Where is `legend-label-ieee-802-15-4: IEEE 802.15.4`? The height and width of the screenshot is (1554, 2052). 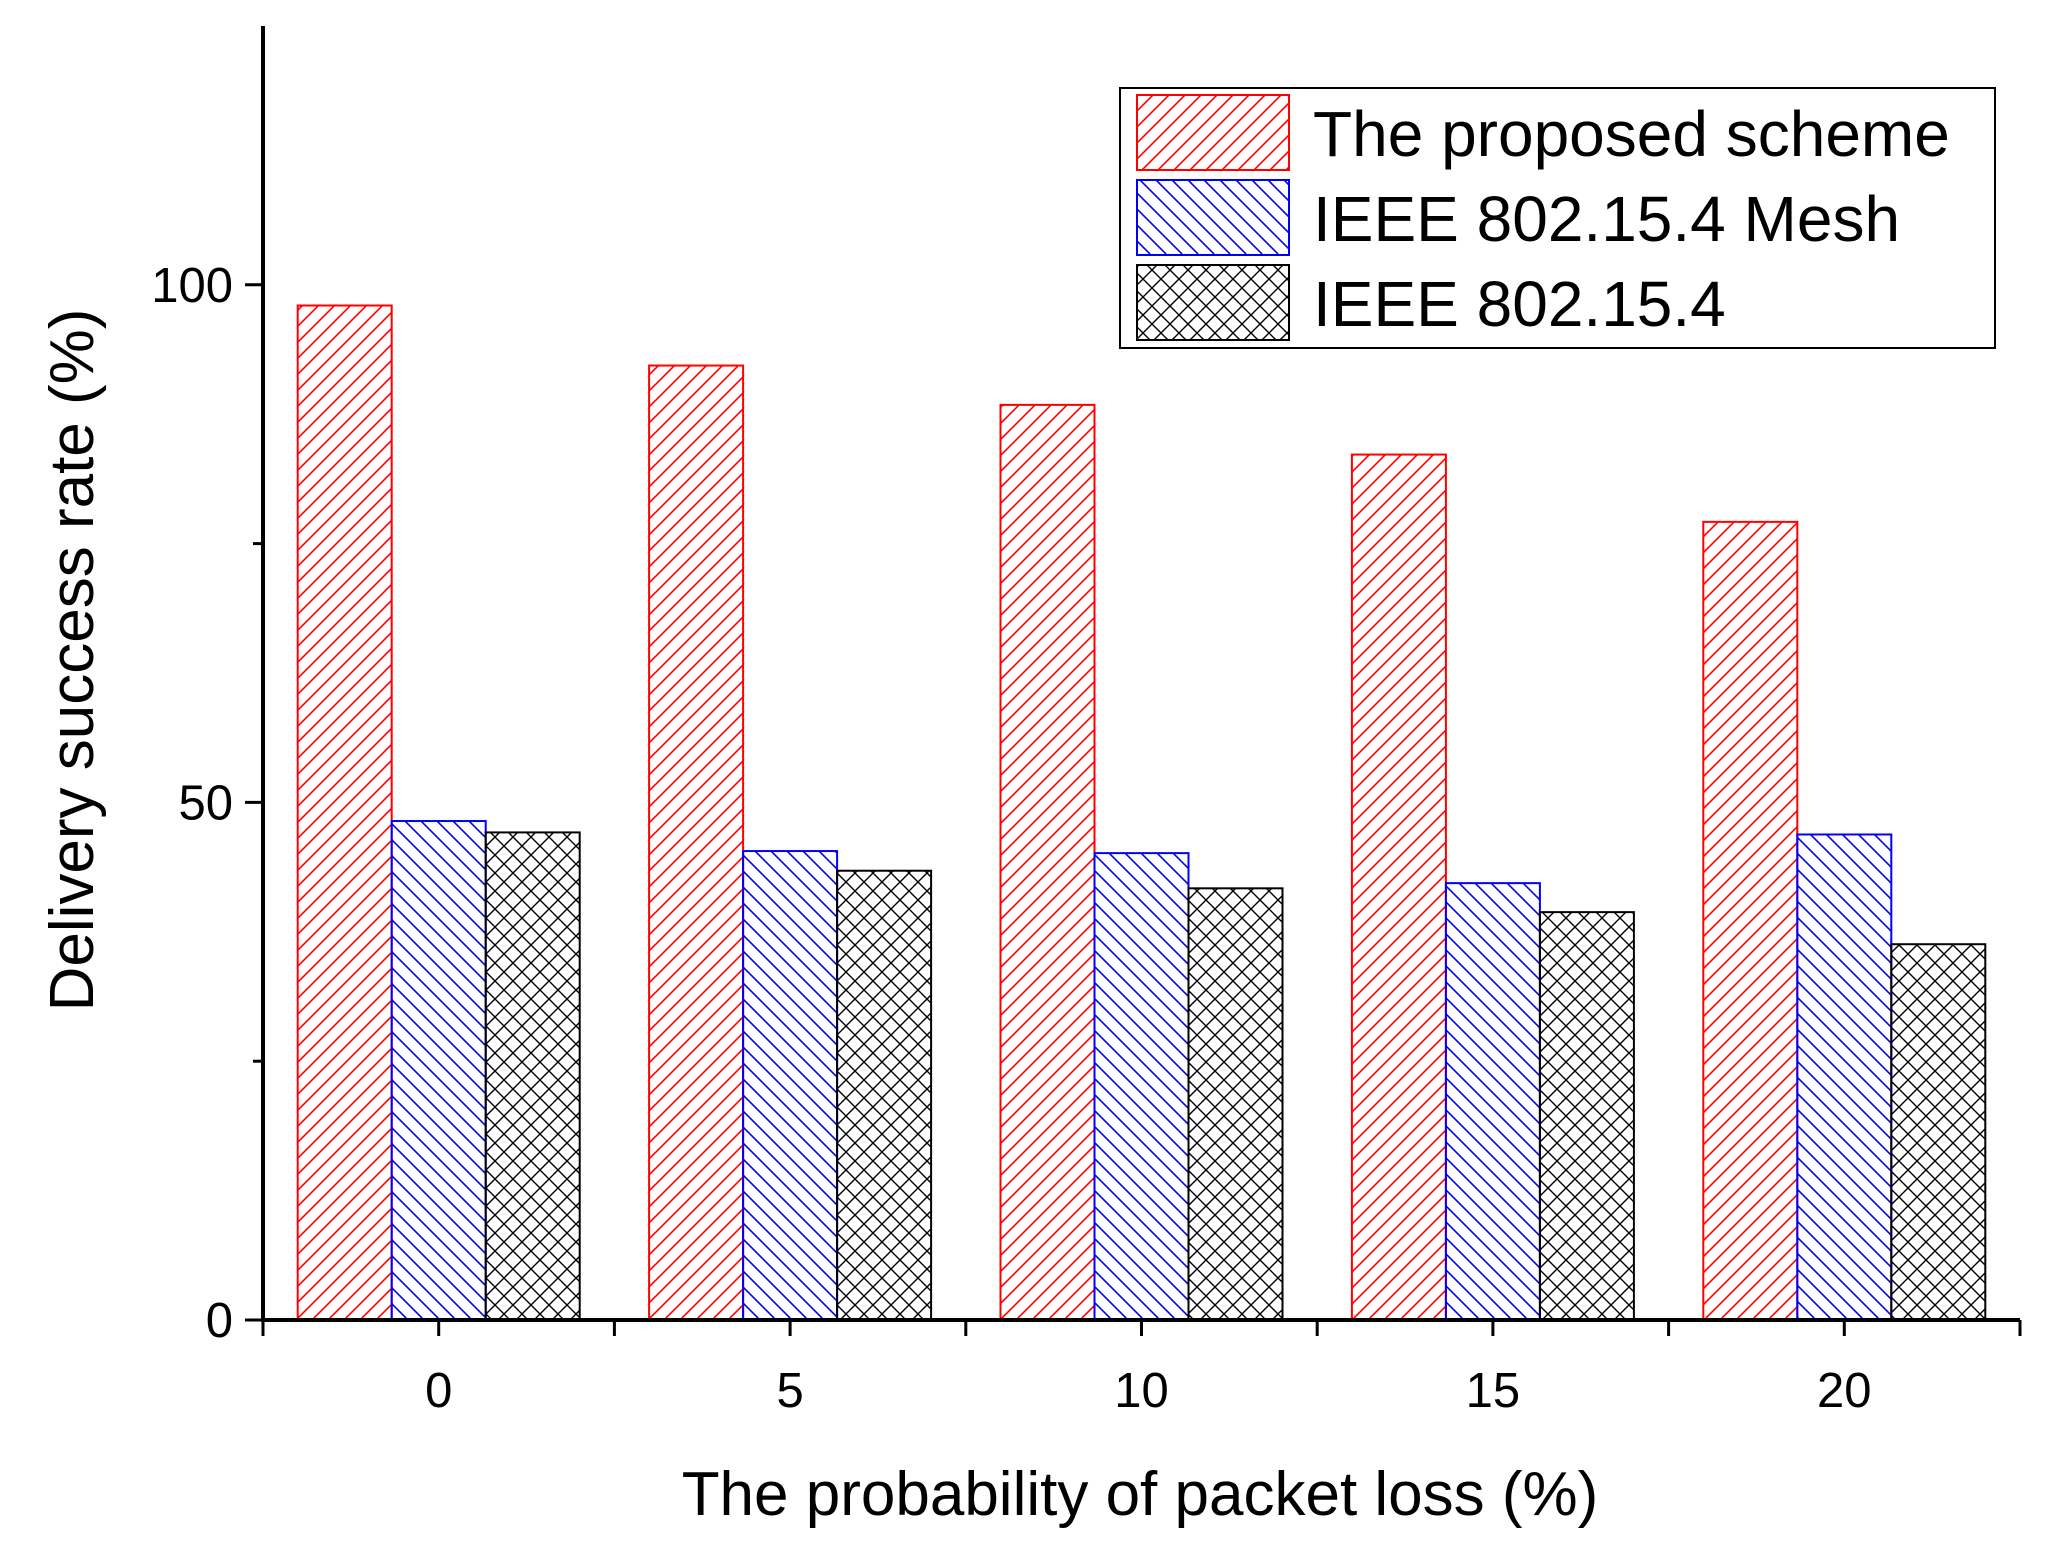
legend-label-ieee-802-15-4: IEEE 802.15.4 is located at coordinates (1519, 304).